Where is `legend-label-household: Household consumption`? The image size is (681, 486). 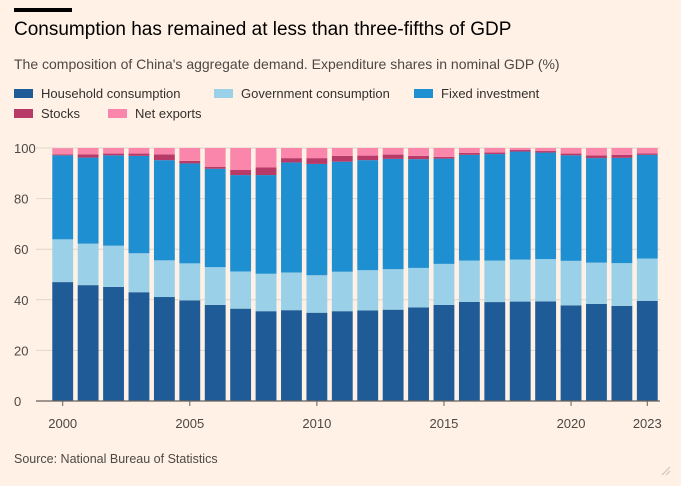 legend-label-household: Household consumption is located at coordinates (111, 93).